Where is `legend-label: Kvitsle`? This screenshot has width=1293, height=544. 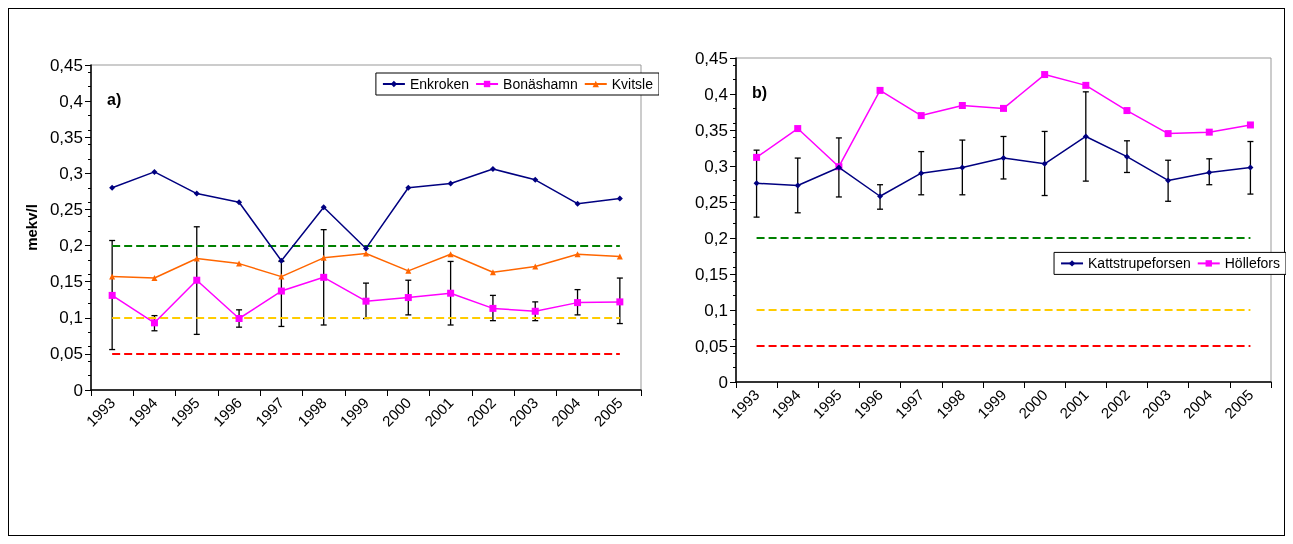
legend-label: Kvitsle is located at coordinates (632, 84).